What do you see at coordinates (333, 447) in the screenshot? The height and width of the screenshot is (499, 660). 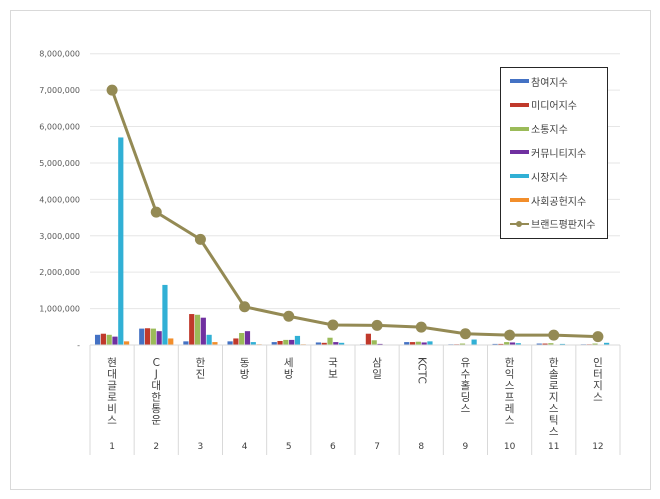 I see `x-category-number: 6` at bounding box center [333, 447].